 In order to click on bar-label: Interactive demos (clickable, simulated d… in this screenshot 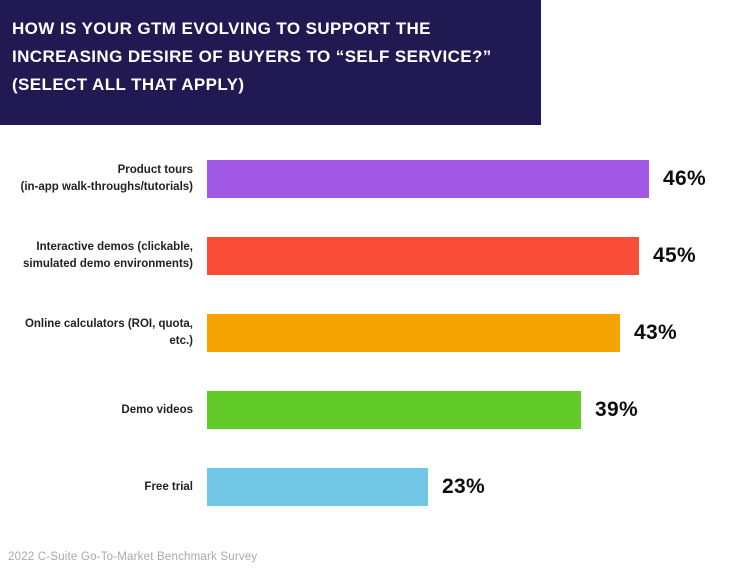, I will do `click(108, 255)`.